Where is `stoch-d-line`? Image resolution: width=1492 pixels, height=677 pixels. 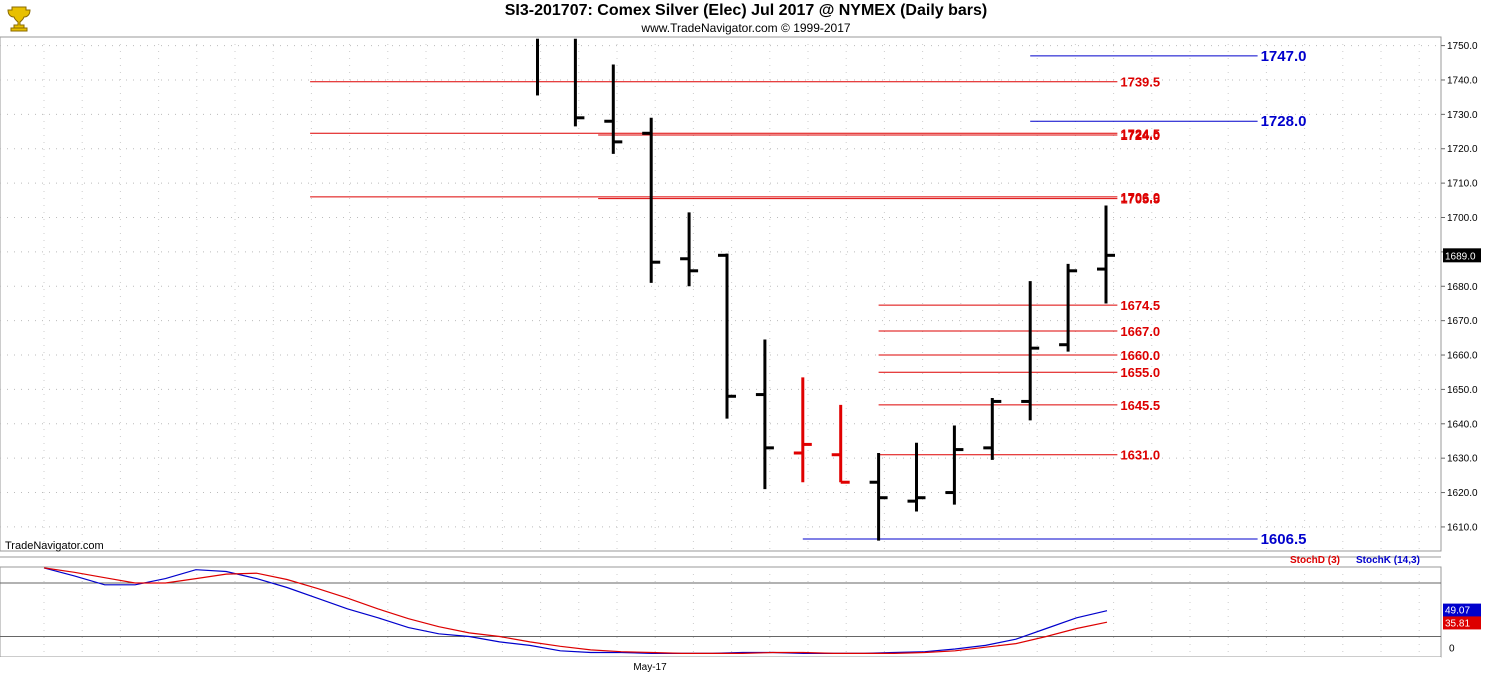
stoch-d-line is located at coordinates (575, 611).